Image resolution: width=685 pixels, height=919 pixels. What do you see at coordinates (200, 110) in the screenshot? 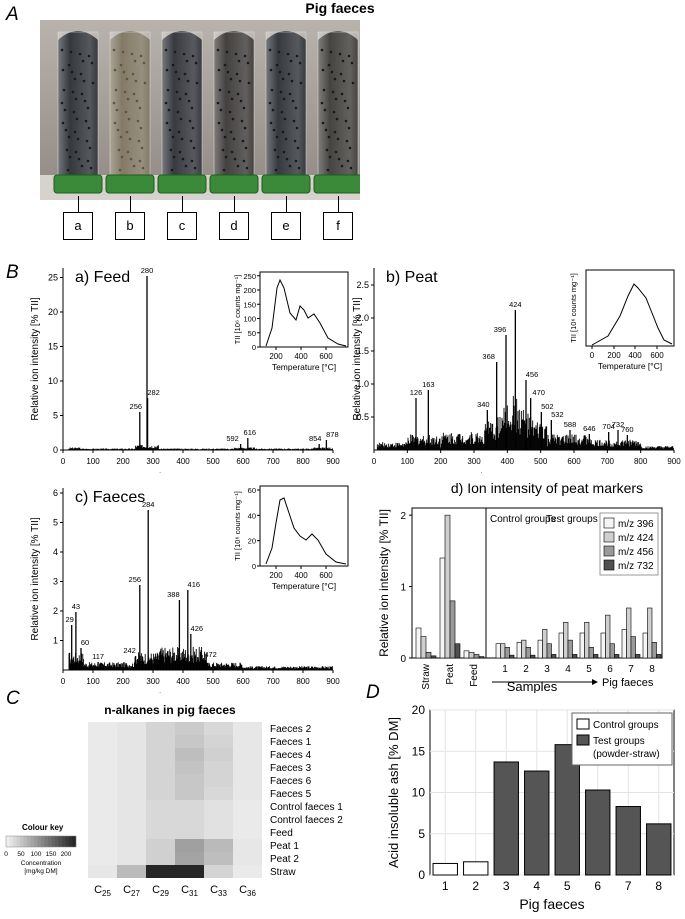
I see `tubes-photo` at bounding box center [200, 110].